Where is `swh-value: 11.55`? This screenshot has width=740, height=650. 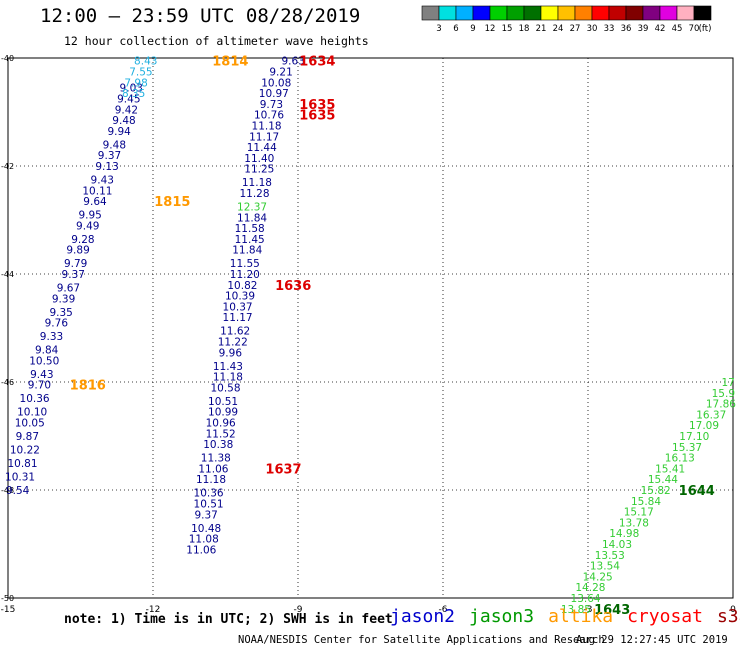 swh-value: 11.55 is located at coordinates (245, 264).